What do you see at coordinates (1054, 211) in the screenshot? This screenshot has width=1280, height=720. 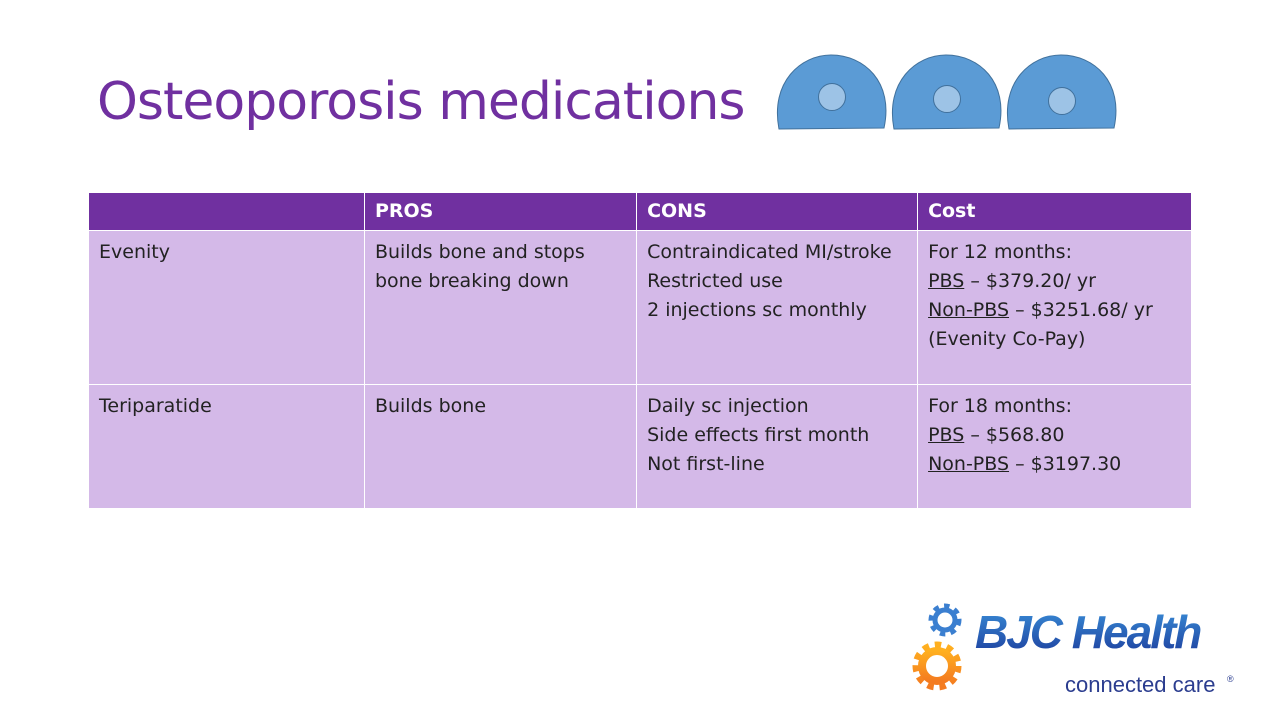 I see `header-cost: Cost` at bounding box center [1054, 211].